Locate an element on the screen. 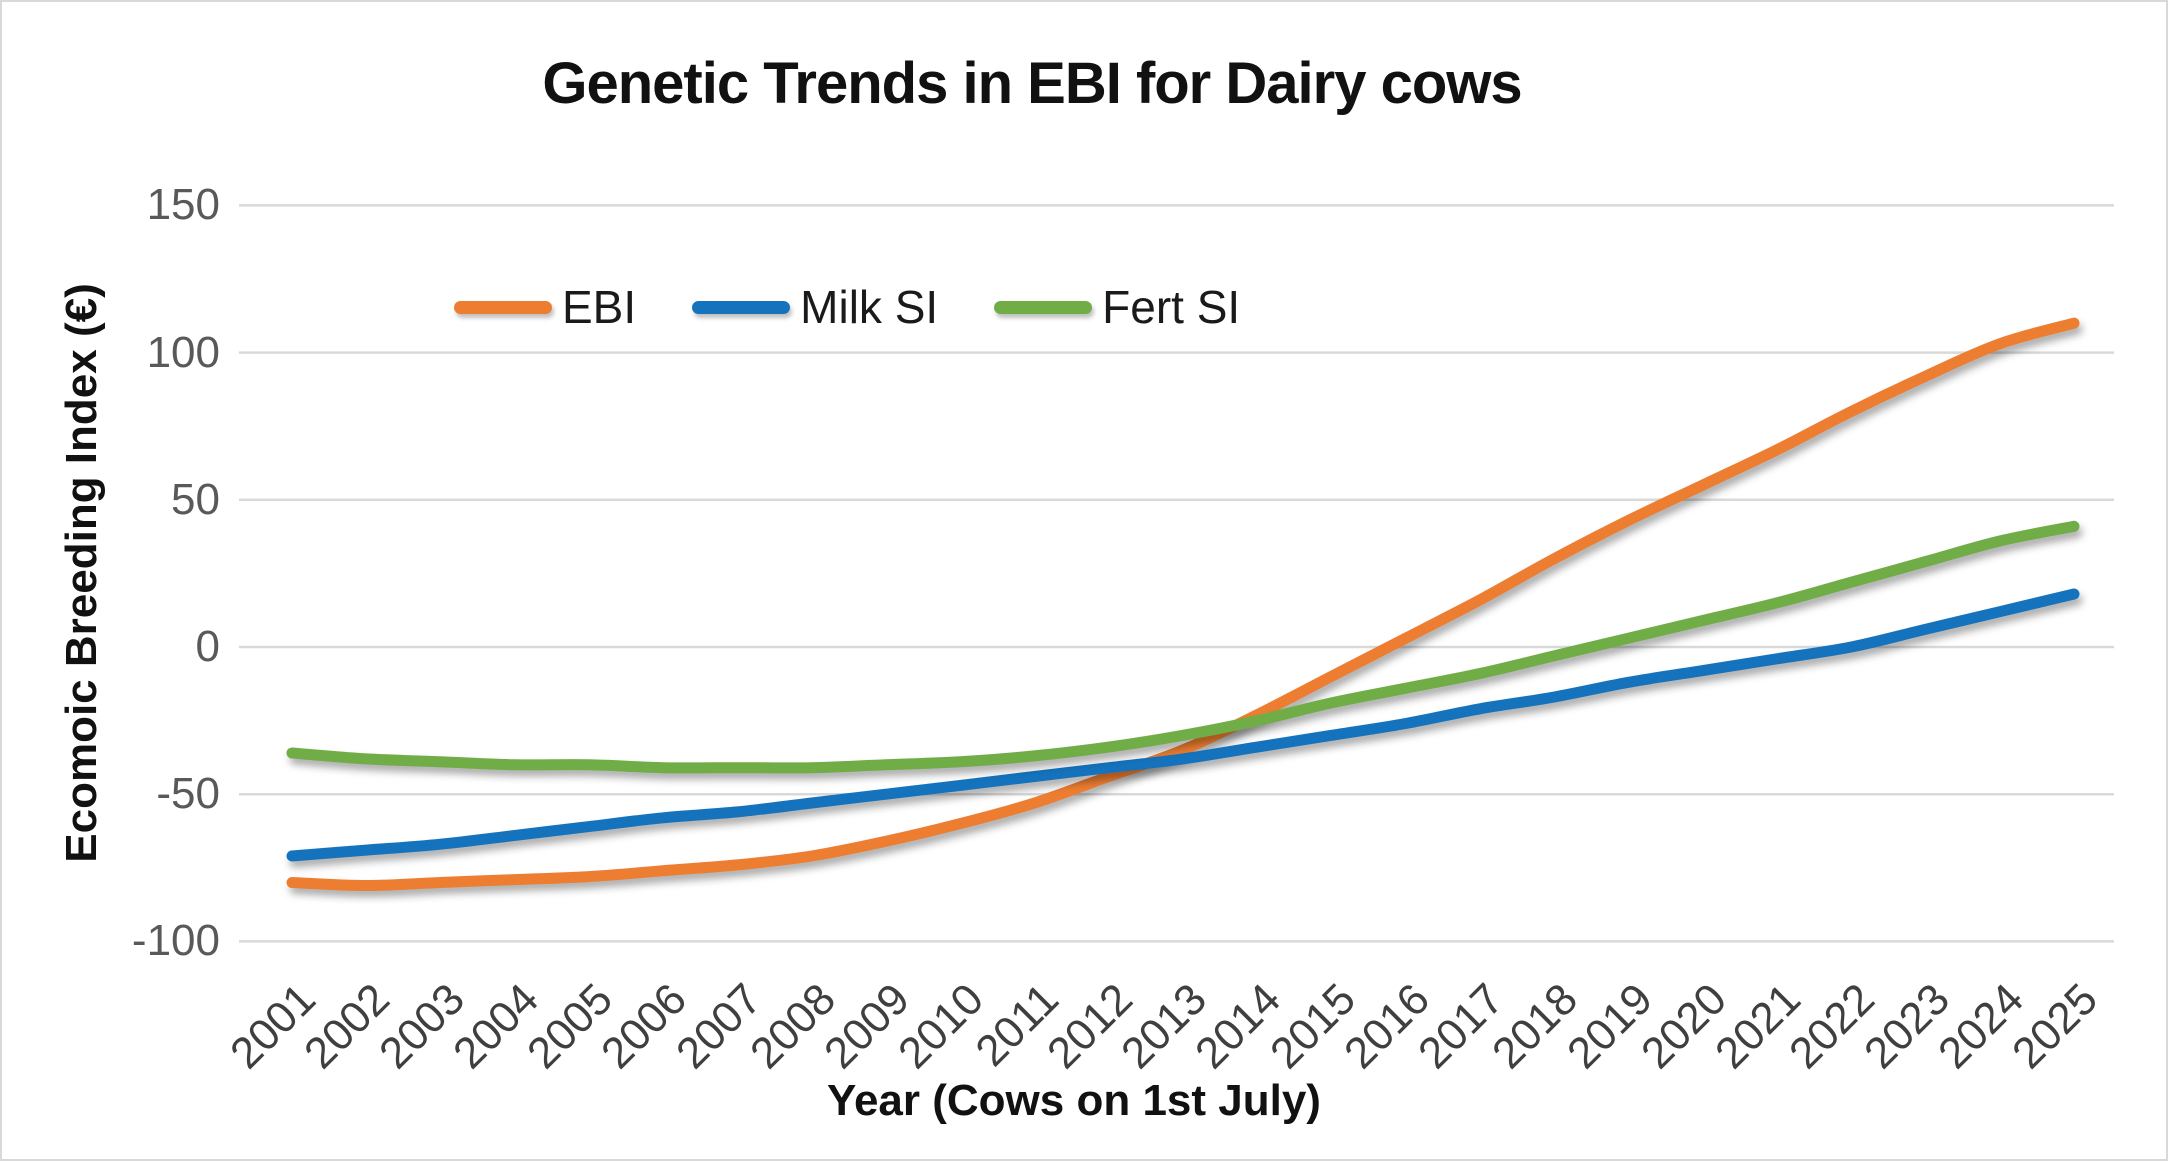 The width and height of the screenshot is (2168, 1161). y-axis-title: Ecomoic Breeding Index (€) is located at coordinates (81, 573).